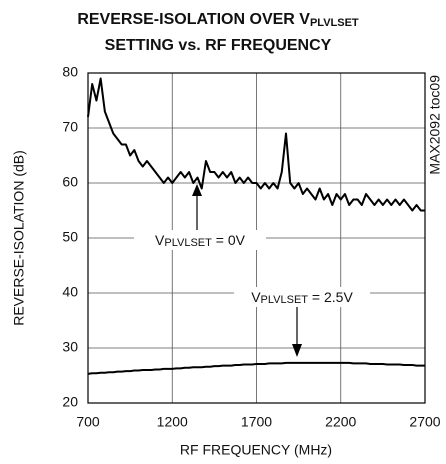 The width and height of the screenshot is (446, 464). Describe the element at coordinates (256, 368) in the screenshot. I see `data-line` at that location.